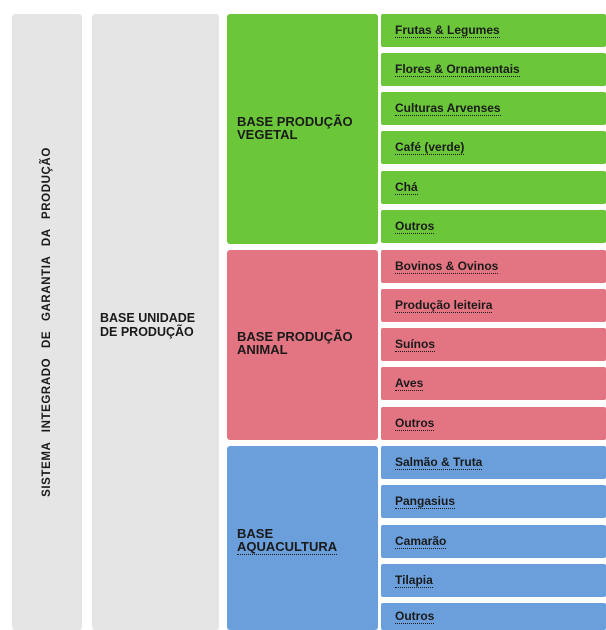  I want to click on base-aqua-block: BASE AQUACULTURA, so click(302, 538).